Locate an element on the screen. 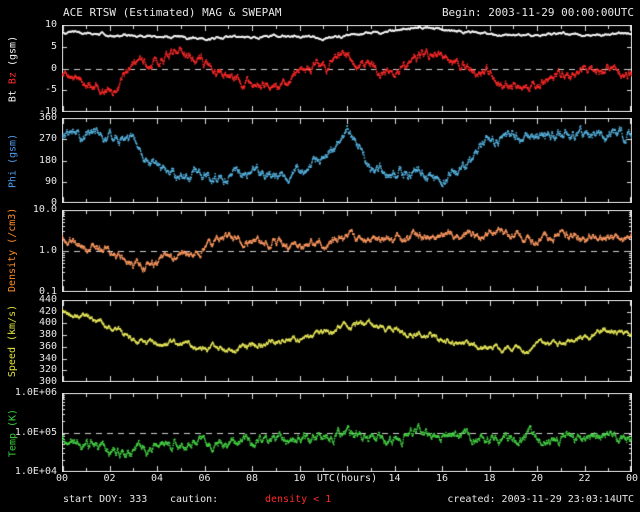 Image resolution: width=640 pixels, height=512 pixels. plot-title: ACE RTSW (Estimated) MAG & SWEPAM is located at coordinates (172, 12).